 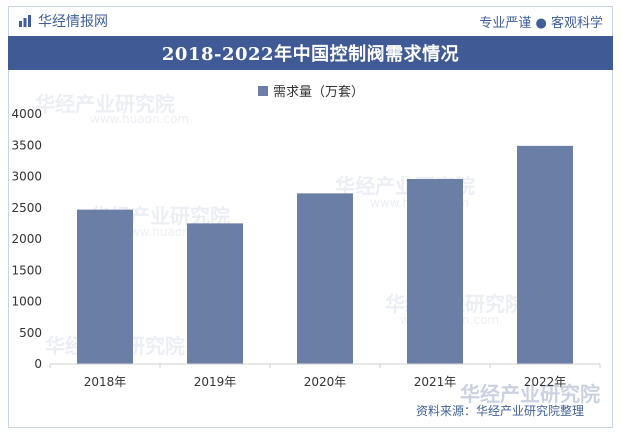 I want to click on x-tick-label: 2018年, so click(x=105, y=382).